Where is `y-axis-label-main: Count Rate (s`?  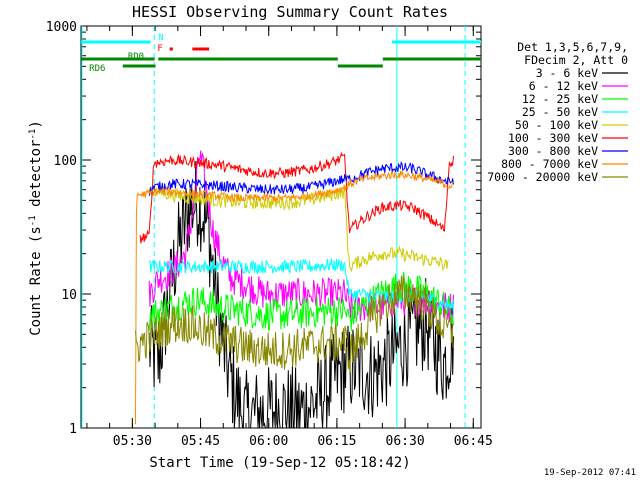 y-axis-label-main: Count Rate (s is located at coordinates (36, 281).